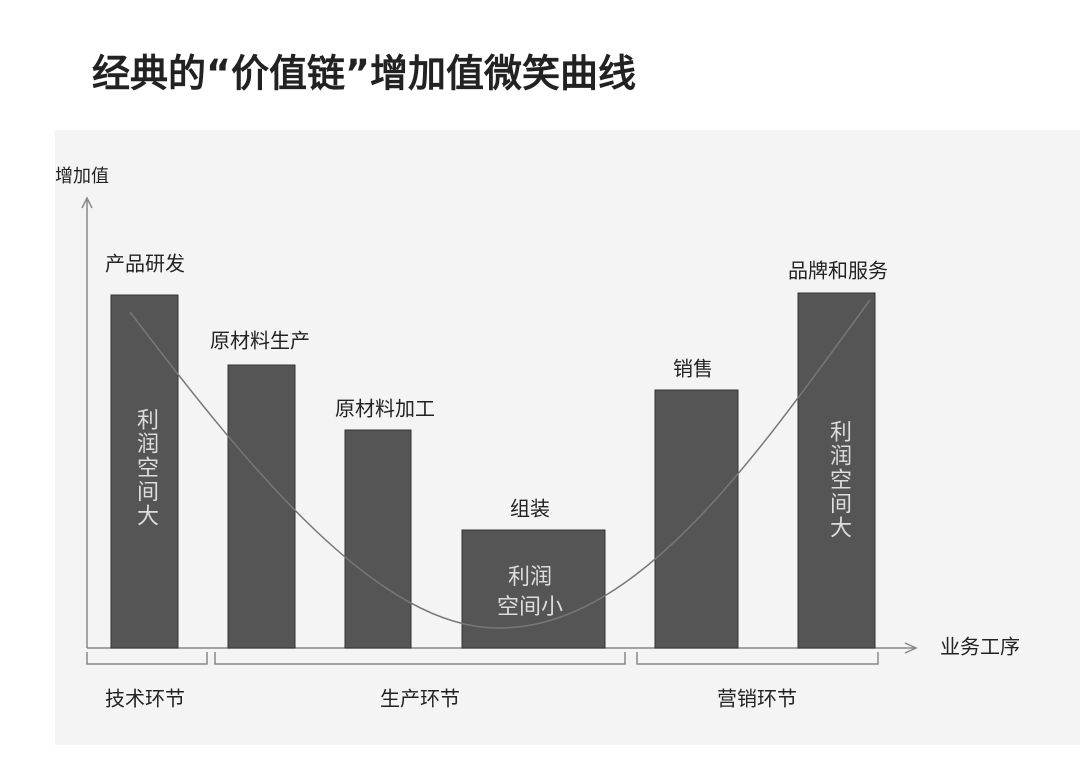 This screenshot has width=1080, height=757. I want to click on group-label: 技术环节, so click(145, 699).